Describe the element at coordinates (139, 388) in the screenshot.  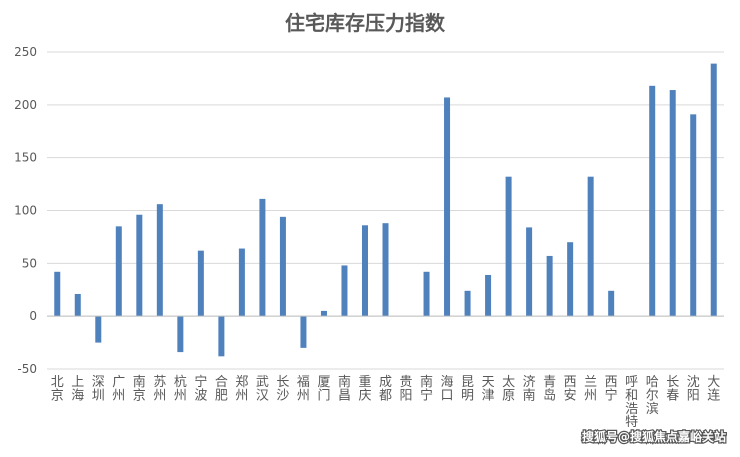
I see `x-tick-label: 南京` at that location.